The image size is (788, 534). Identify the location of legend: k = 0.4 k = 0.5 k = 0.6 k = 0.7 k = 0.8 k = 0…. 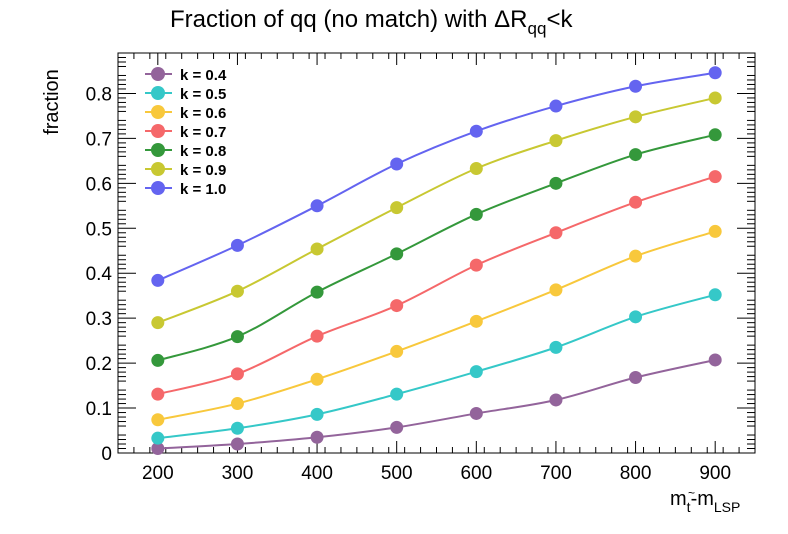
(186, 132).